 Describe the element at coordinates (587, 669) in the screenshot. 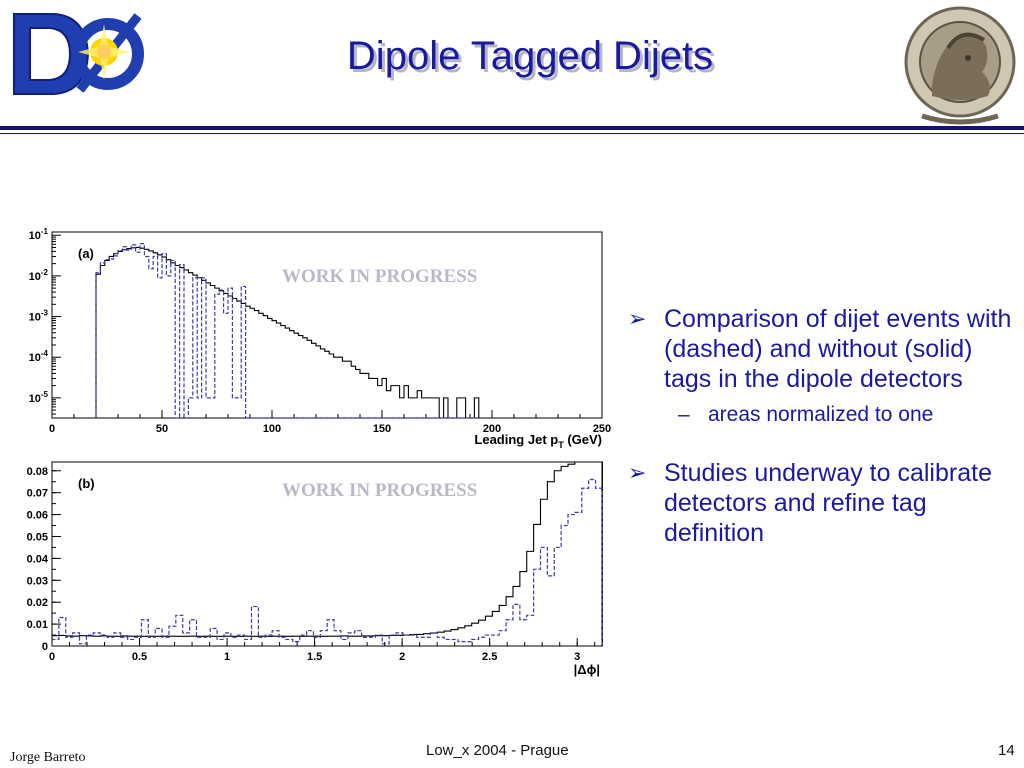

I see `x-axis-label: |Δϕ|` at that location.